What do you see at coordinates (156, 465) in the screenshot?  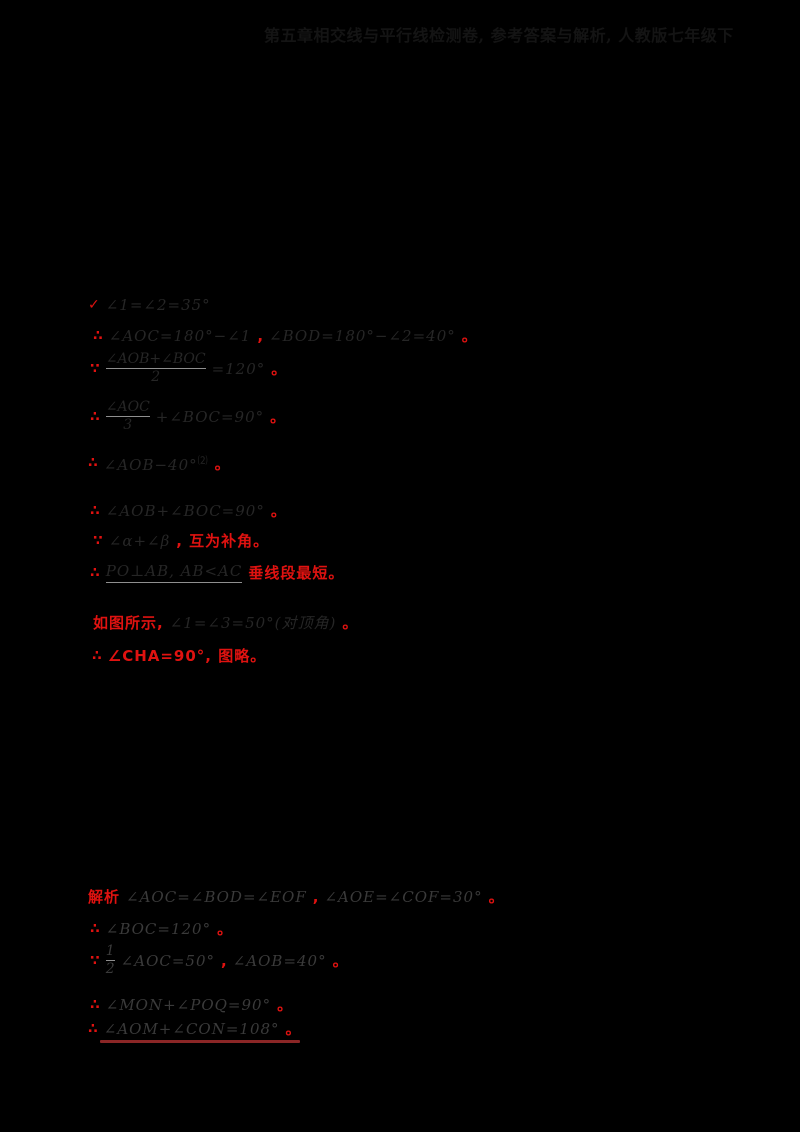 I see `equation-text: ∠AOB−40°⑵` at bounding box center [156, 465].